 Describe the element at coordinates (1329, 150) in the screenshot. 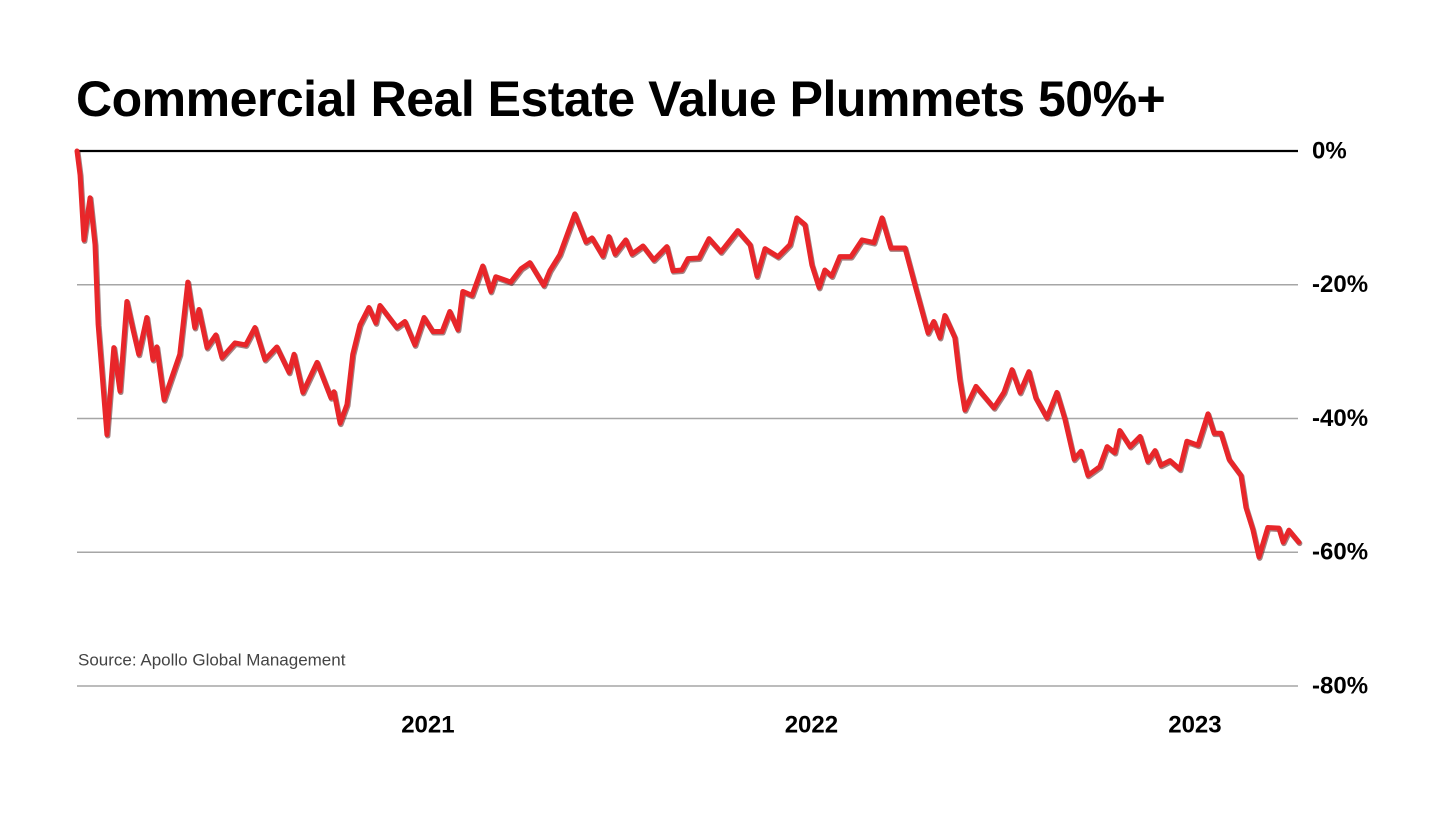

I see `y-tick-label: 0%` at that location.